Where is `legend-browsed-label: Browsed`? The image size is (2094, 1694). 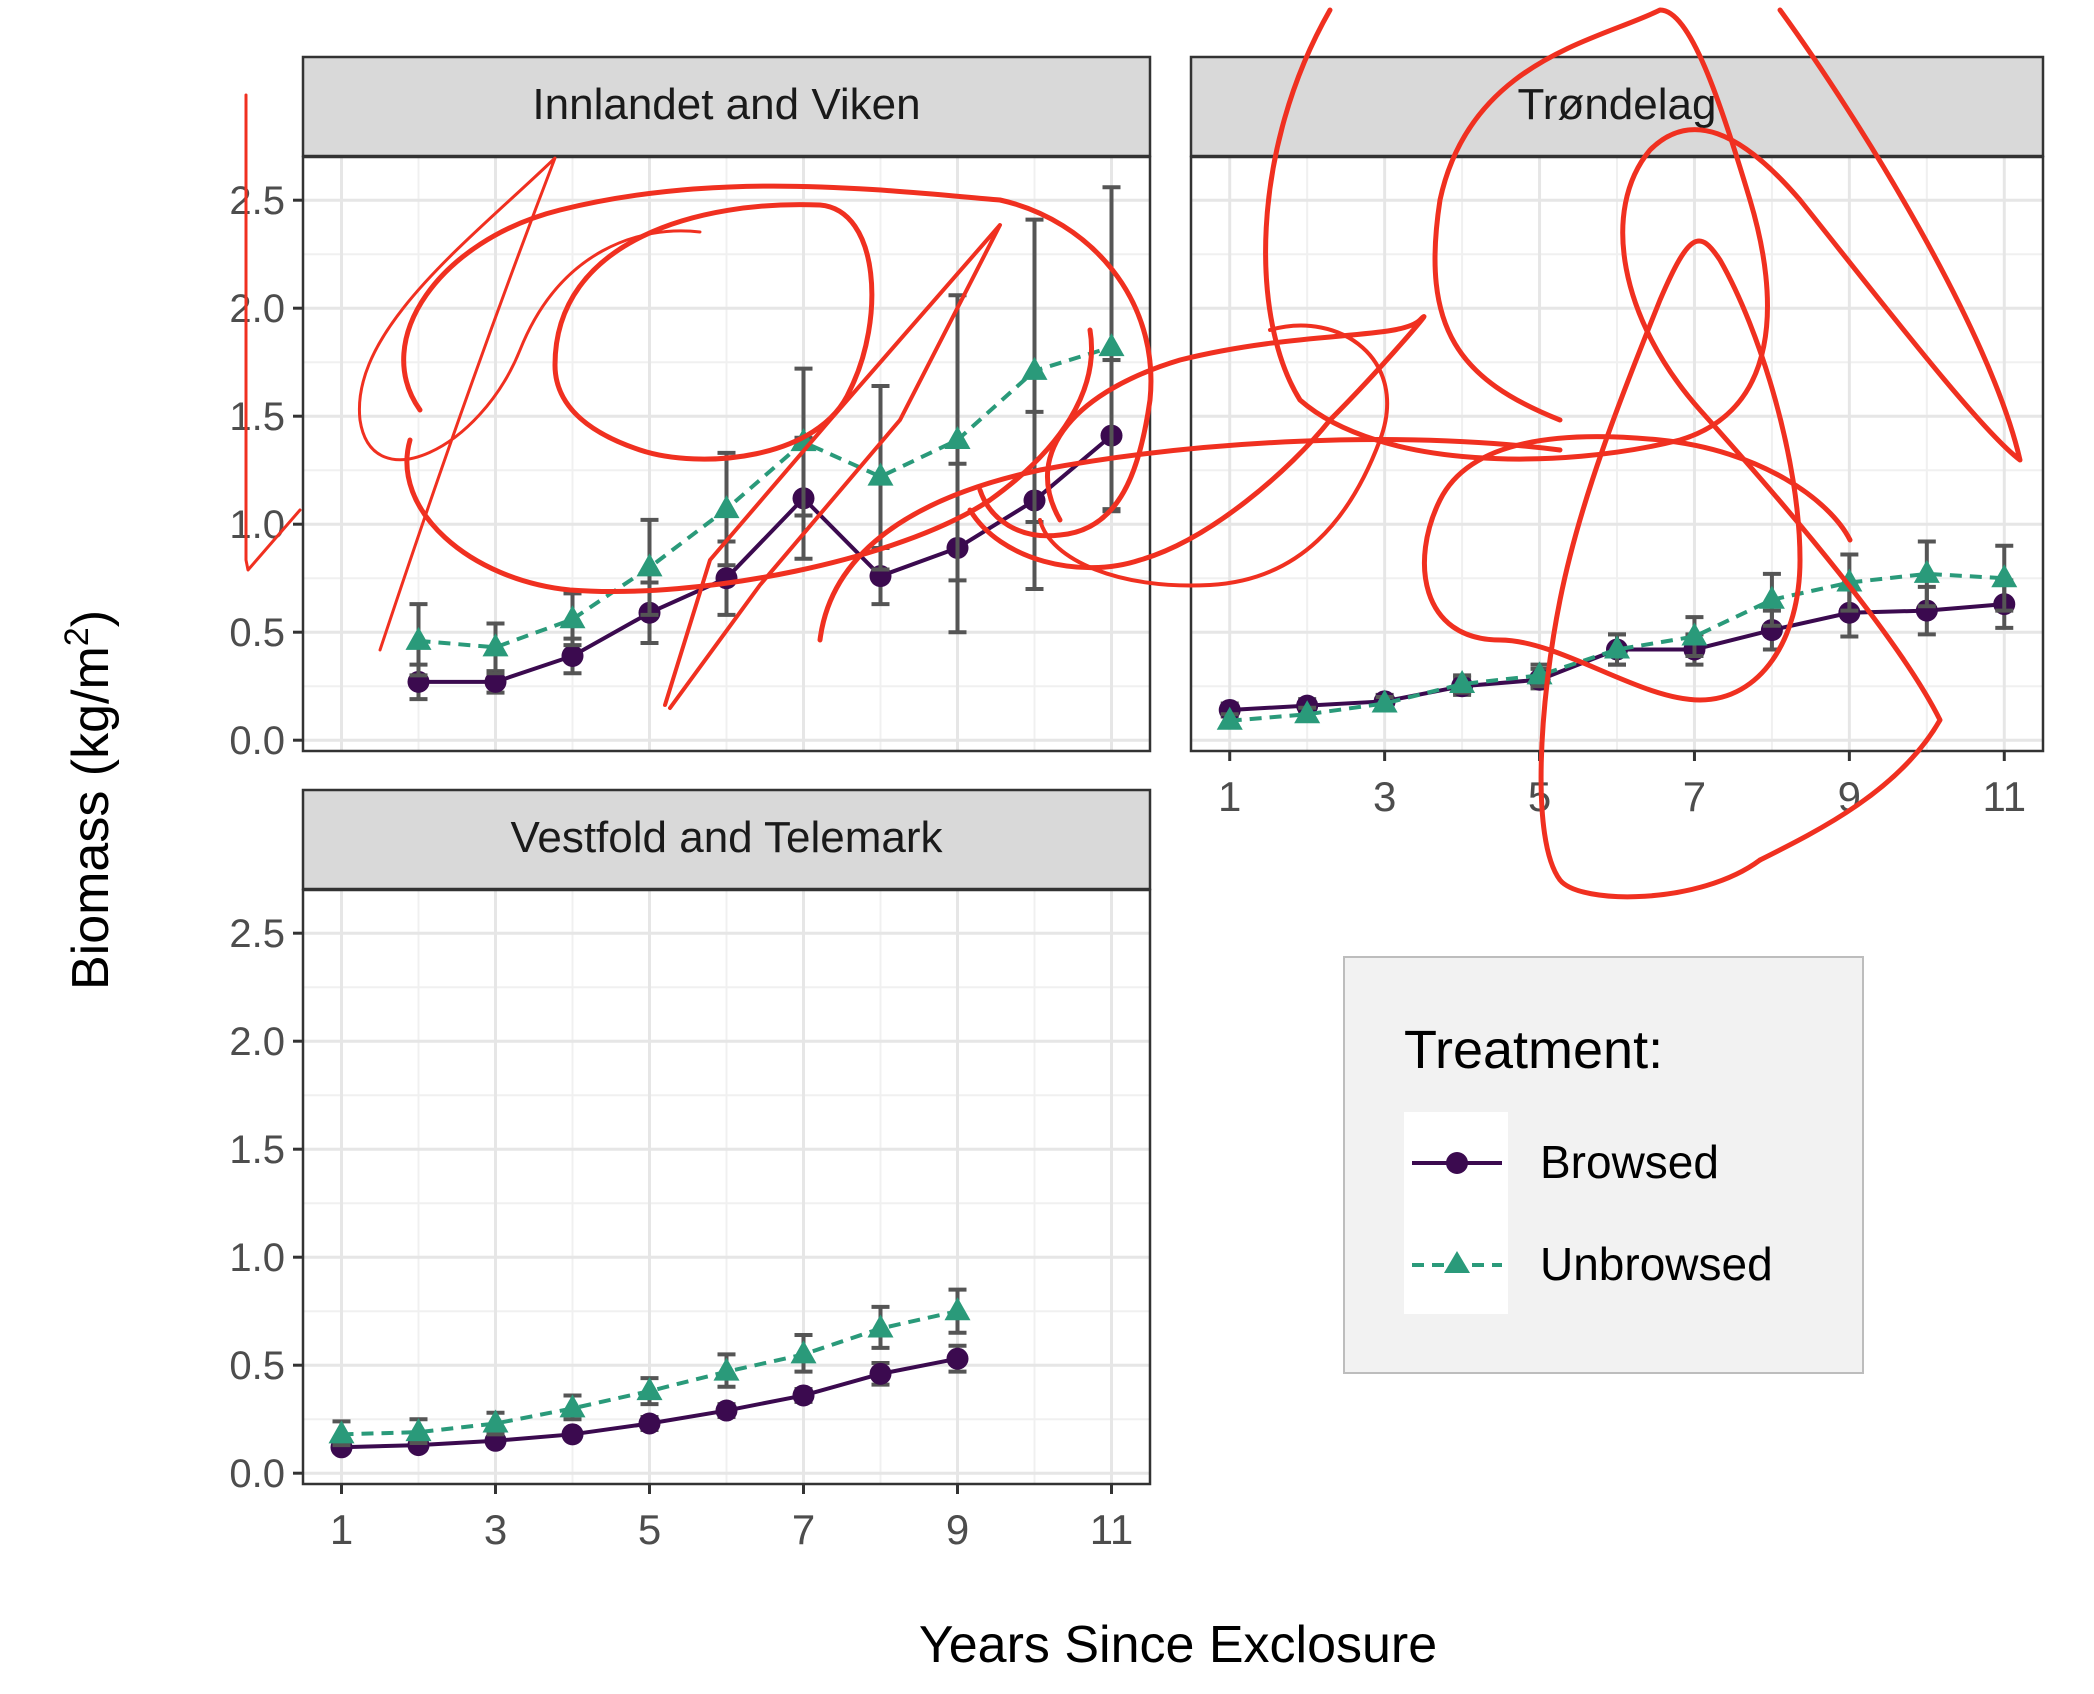
legend-browsed-label: Browsed is located at coordinates (1629, 1162).